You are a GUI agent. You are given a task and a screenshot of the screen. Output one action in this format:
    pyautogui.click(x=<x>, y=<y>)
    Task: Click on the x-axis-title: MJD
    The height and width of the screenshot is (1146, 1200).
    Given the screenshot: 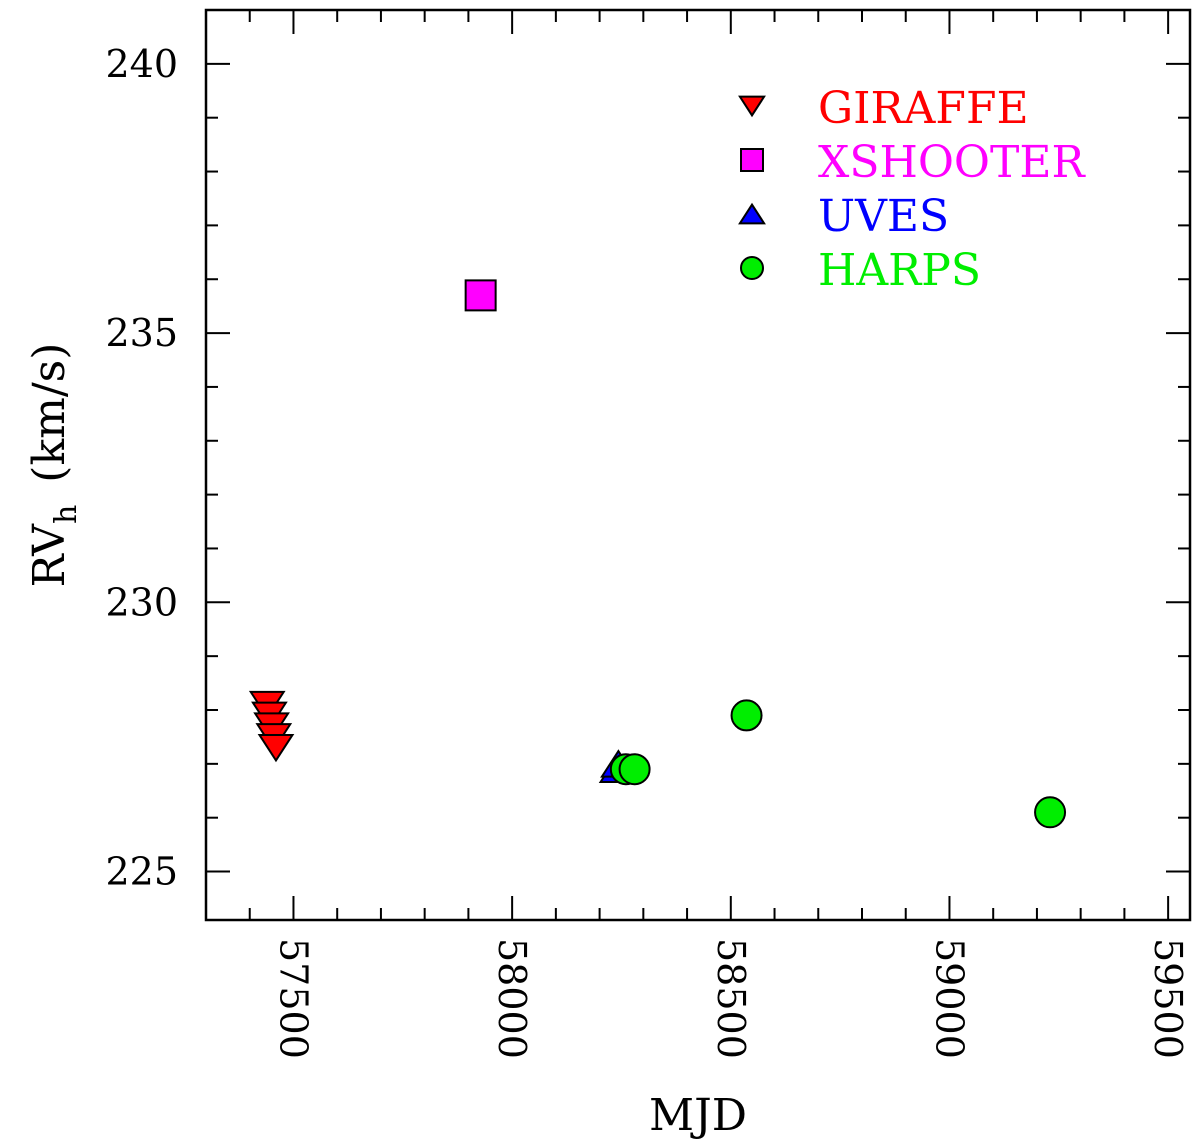 What is the action you would take?
    pyautogui.click(x=698, y=1115)
    